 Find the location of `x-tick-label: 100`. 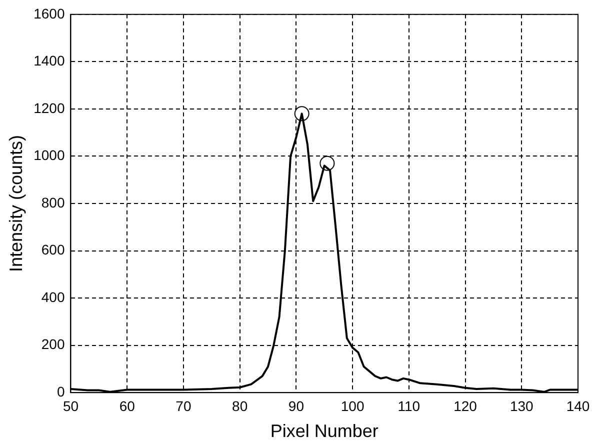

x-tick-label: 100 is located at coordinates (352, 406).